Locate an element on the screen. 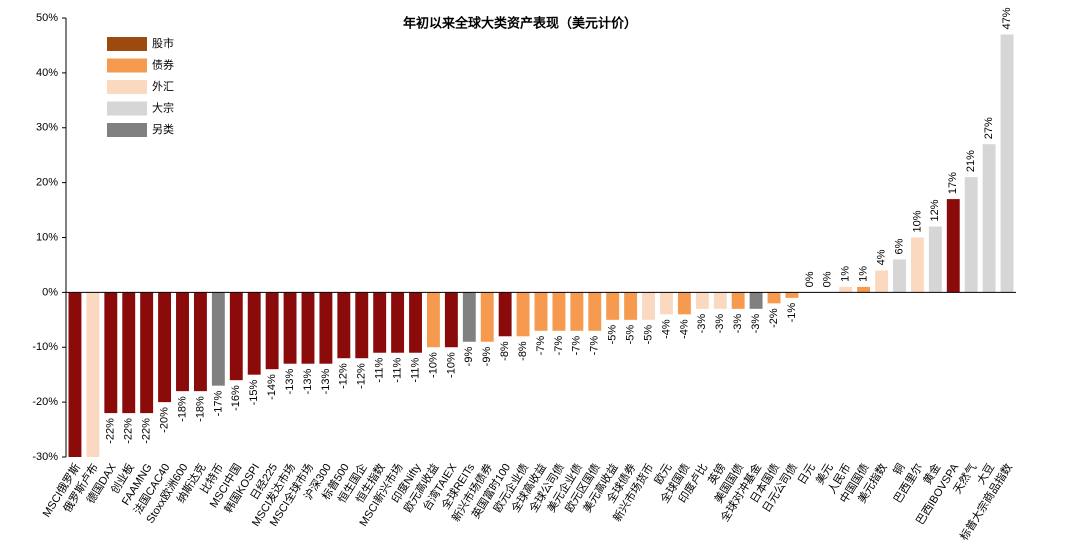  y-tick-label: -10% is located at coordinates (45, 347).